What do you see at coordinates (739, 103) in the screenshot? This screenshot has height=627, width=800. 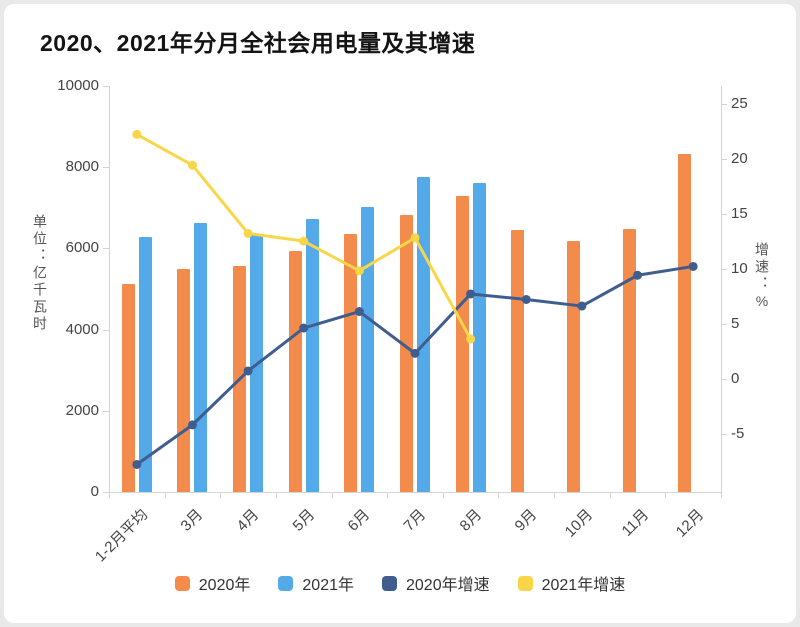 I see `right-axis-tick-label: 25` at bounding box center [739, 103].